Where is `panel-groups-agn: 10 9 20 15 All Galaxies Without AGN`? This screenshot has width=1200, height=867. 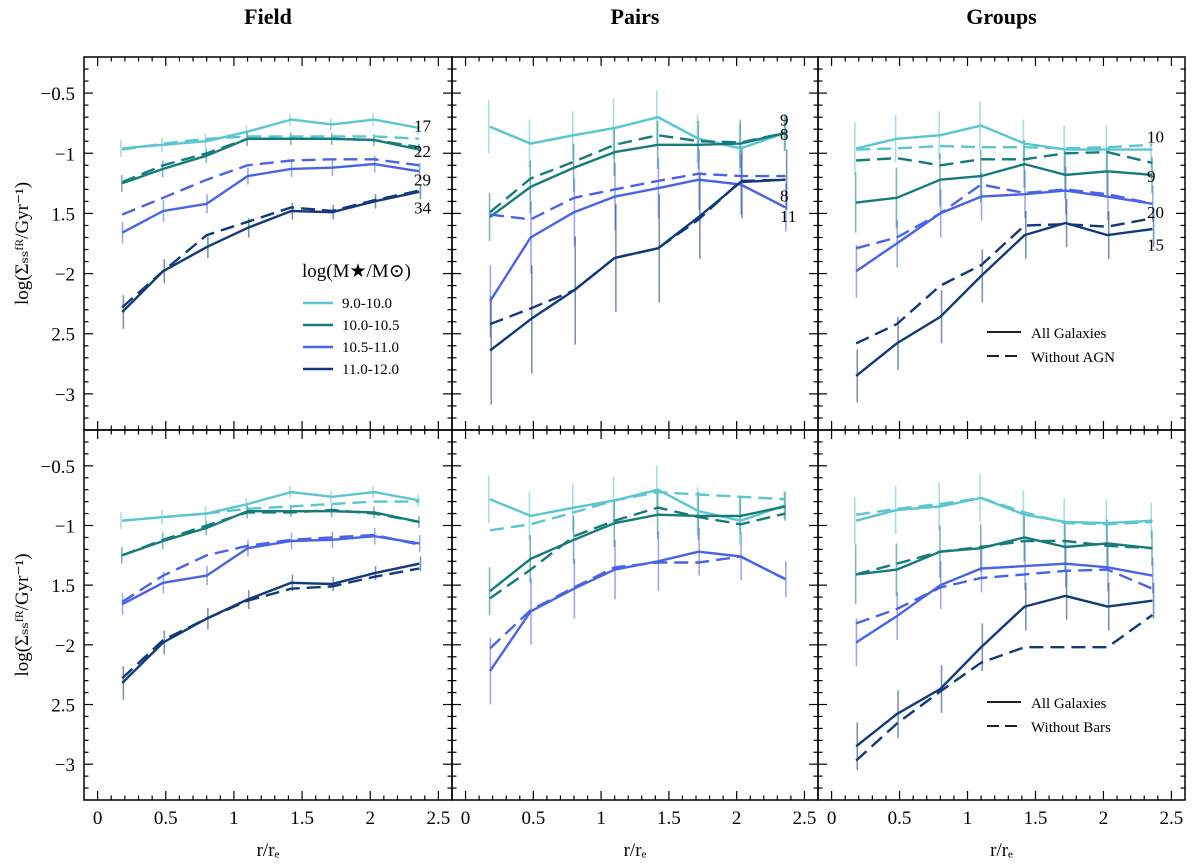
panel-groups-agn: 10 9 20 15 All Galaxies Without AGN is located at coordinates (1001, 243).